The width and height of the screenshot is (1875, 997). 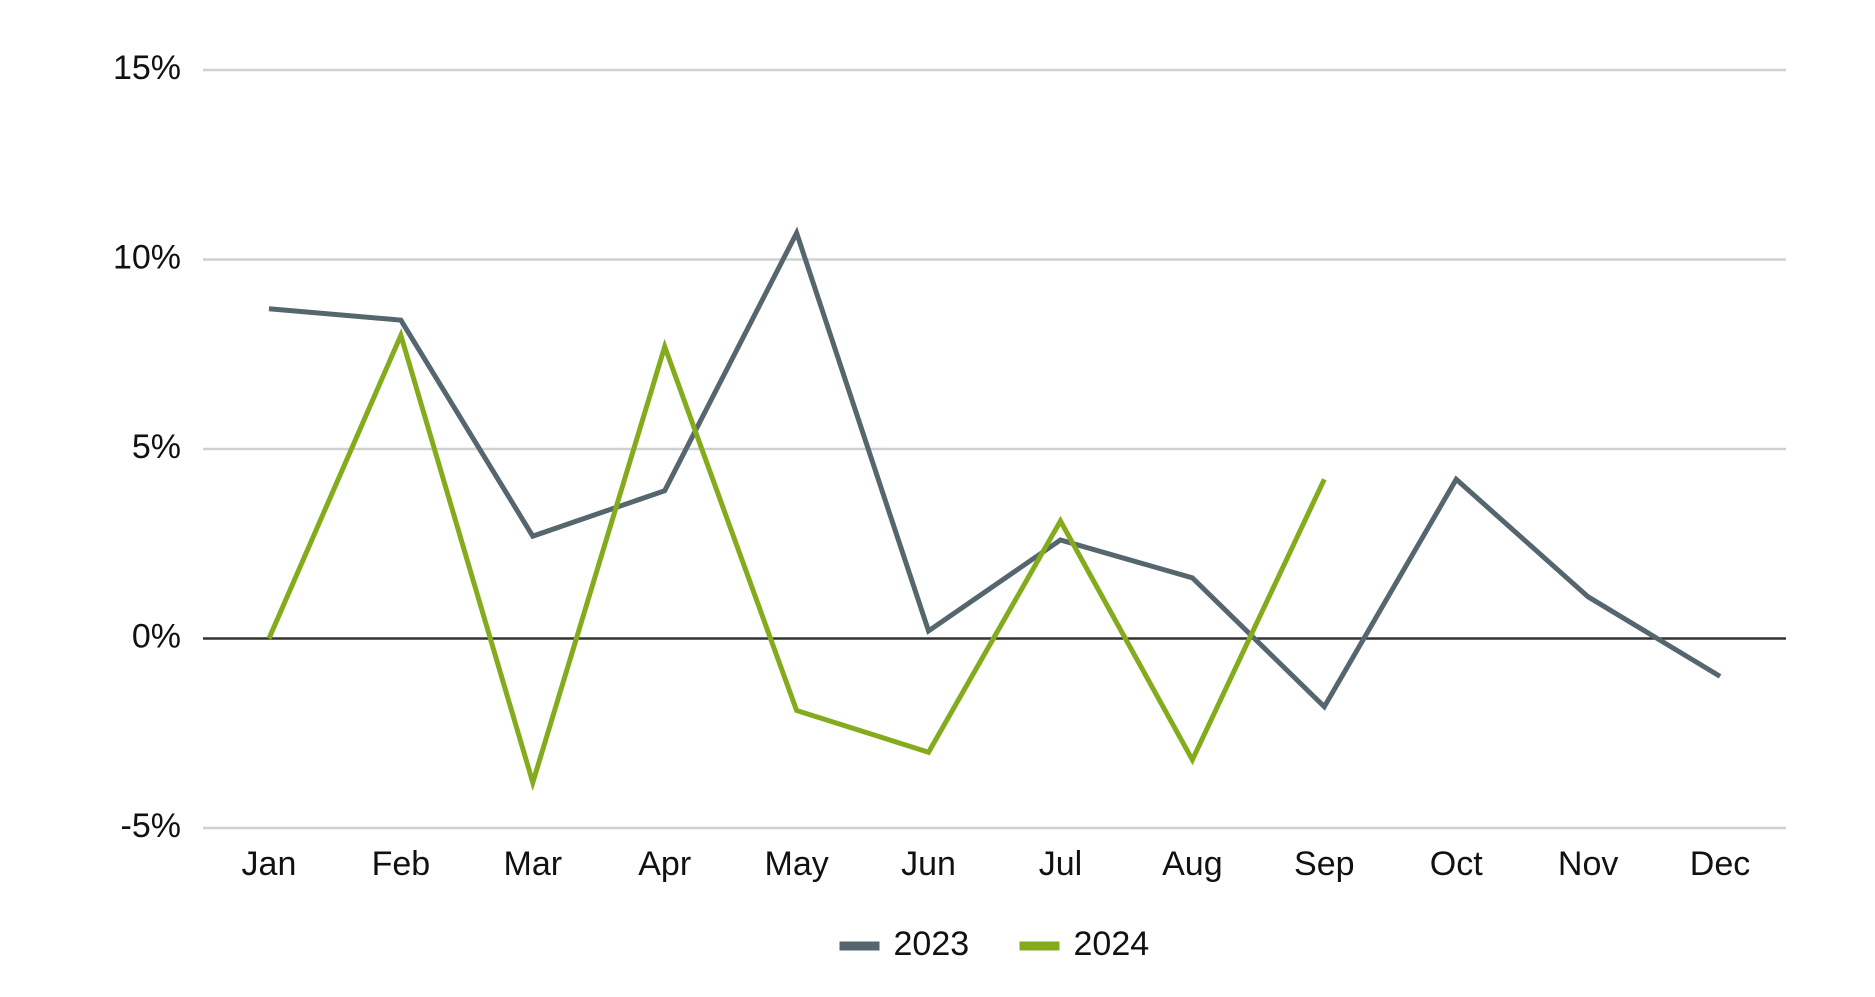 What do you see at coordinates (156, 447) in the screenshot?
I see `y-tick-label: 5%` at bounding box center [156, 447].